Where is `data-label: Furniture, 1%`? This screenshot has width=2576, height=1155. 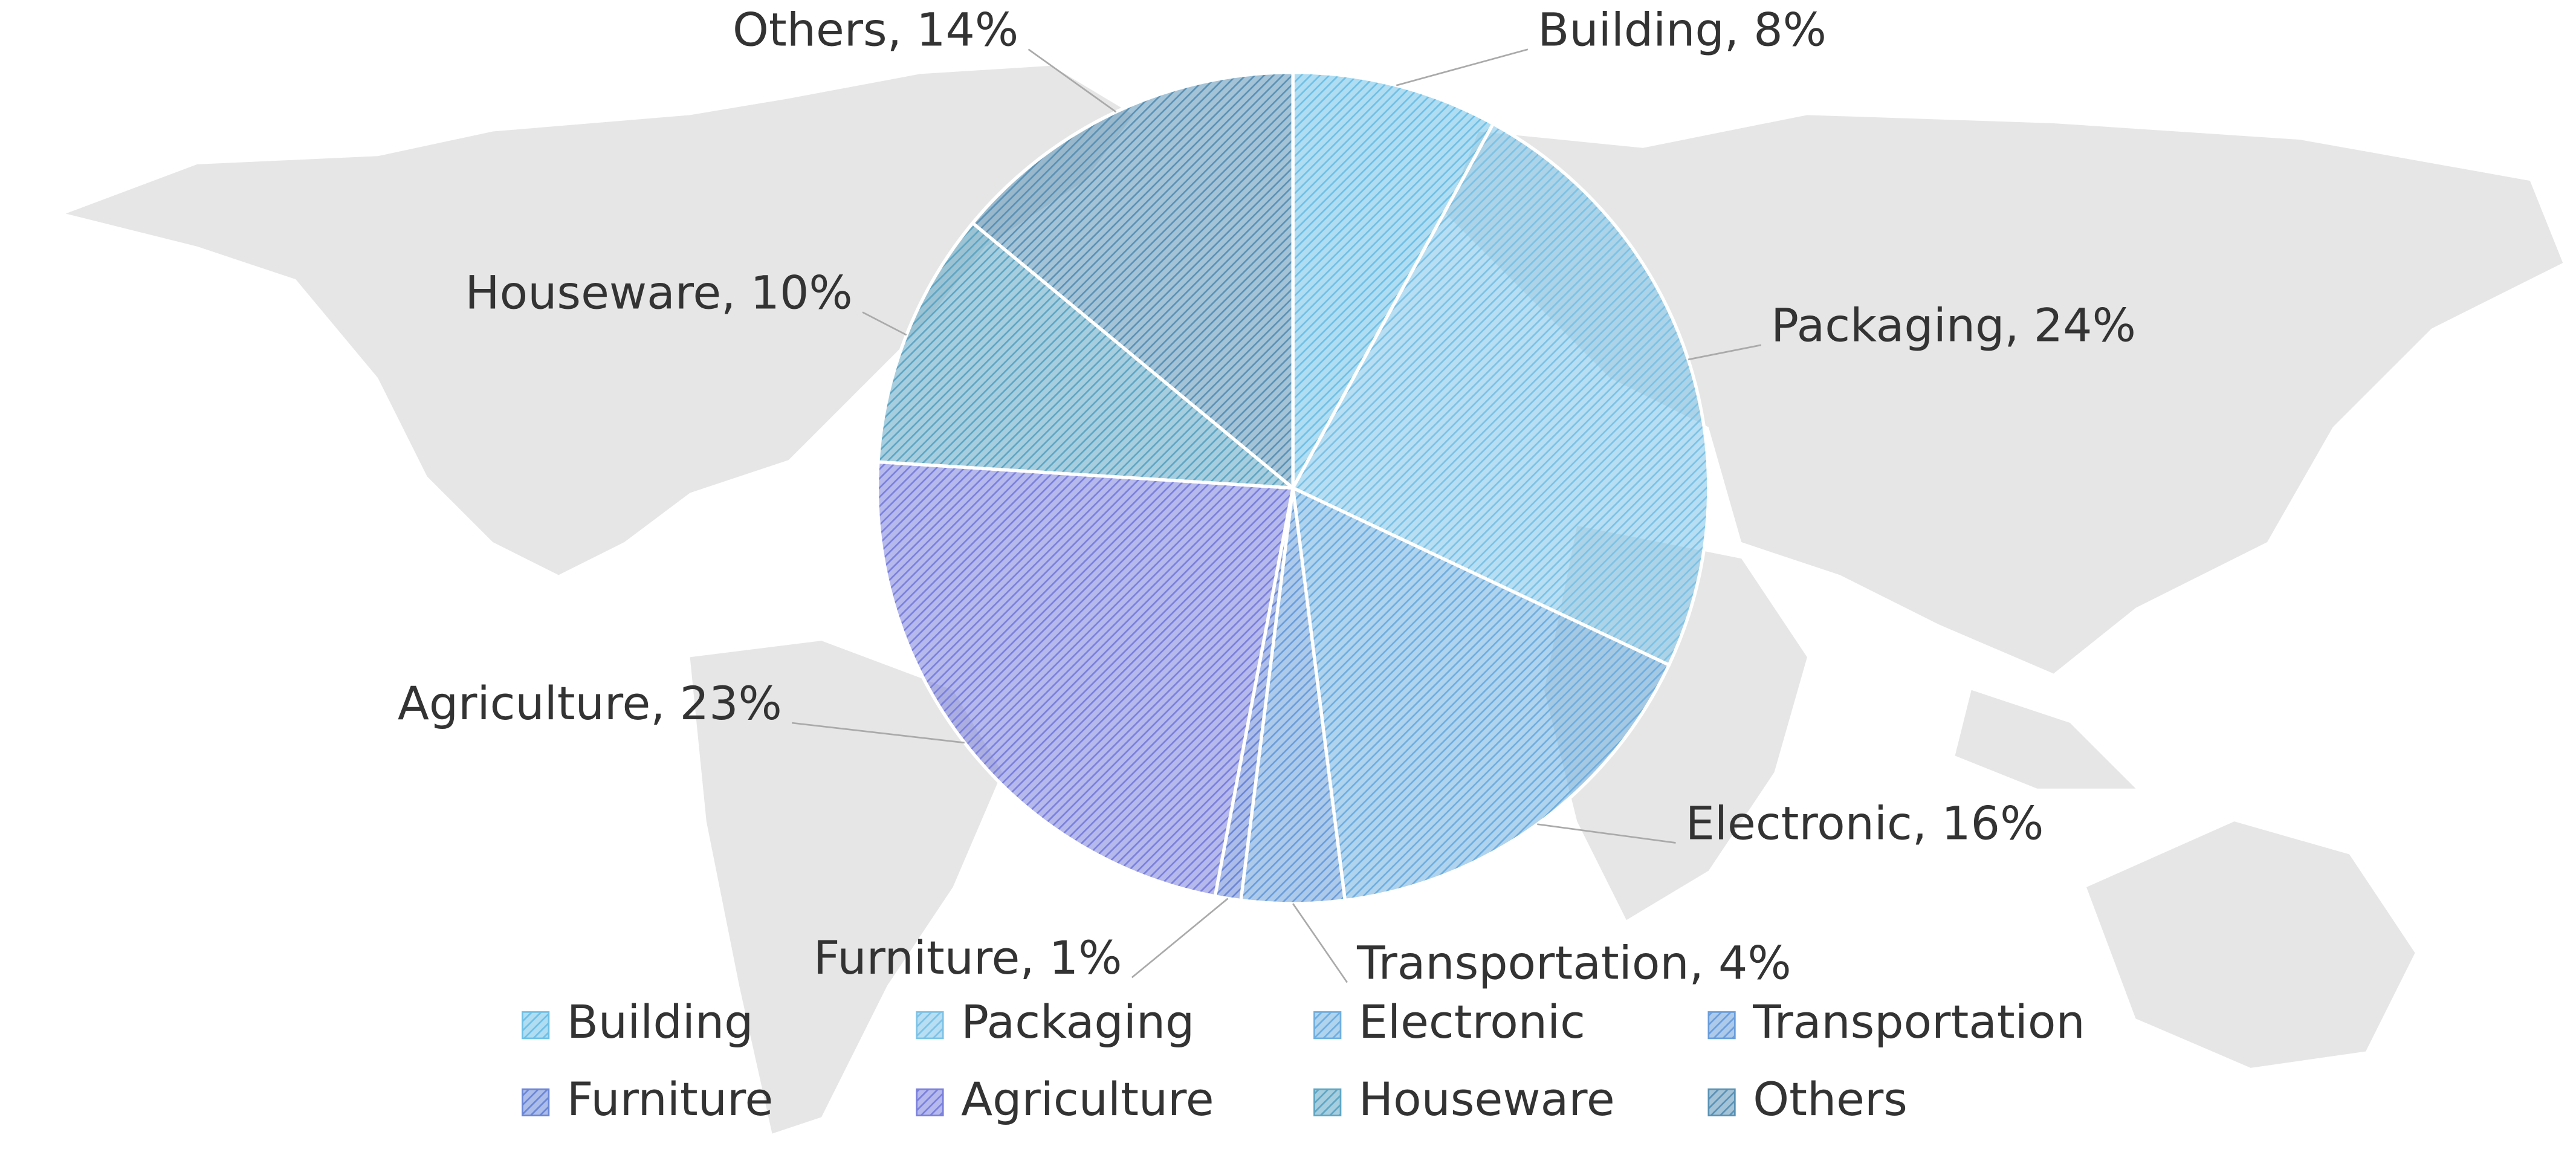
data-label: Furniture, 1% is located at coordinates (968, 958).